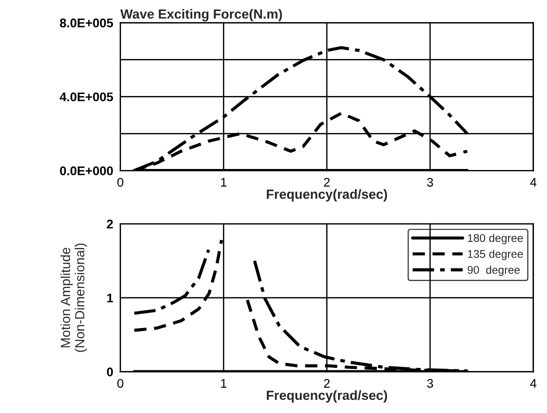 The width and height of the screenshot is (547, 413). Describe the element at coordinates (201, 15) in the screenshot. I see `chart-title: Wave Exciting Force(N.m)` at that location.